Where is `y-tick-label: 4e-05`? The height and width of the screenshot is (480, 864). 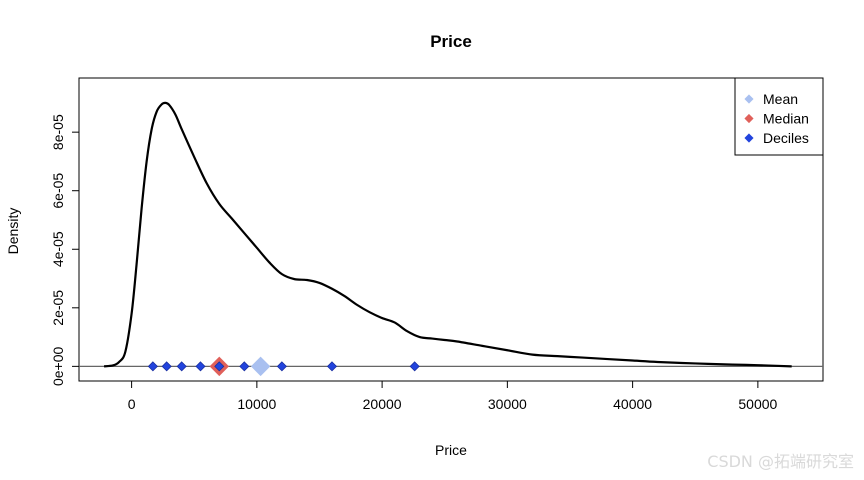
y-tick-label: 4e-05 is located at coordinates (58, 249).